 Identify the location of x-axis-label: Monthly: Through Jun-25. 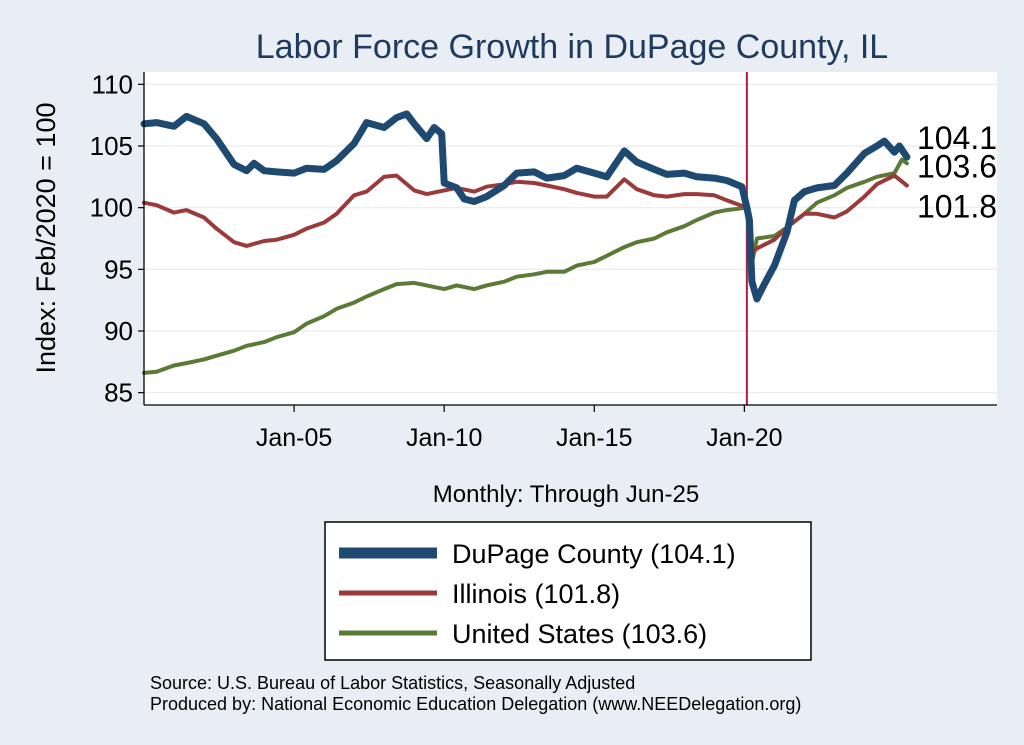
(566, 494).